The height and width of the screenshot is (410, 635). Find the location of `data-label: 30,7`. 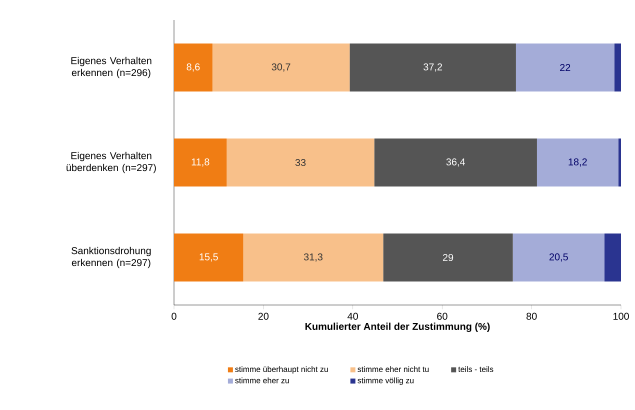

data-label: 30,7 is located at coordinates (281, 67).